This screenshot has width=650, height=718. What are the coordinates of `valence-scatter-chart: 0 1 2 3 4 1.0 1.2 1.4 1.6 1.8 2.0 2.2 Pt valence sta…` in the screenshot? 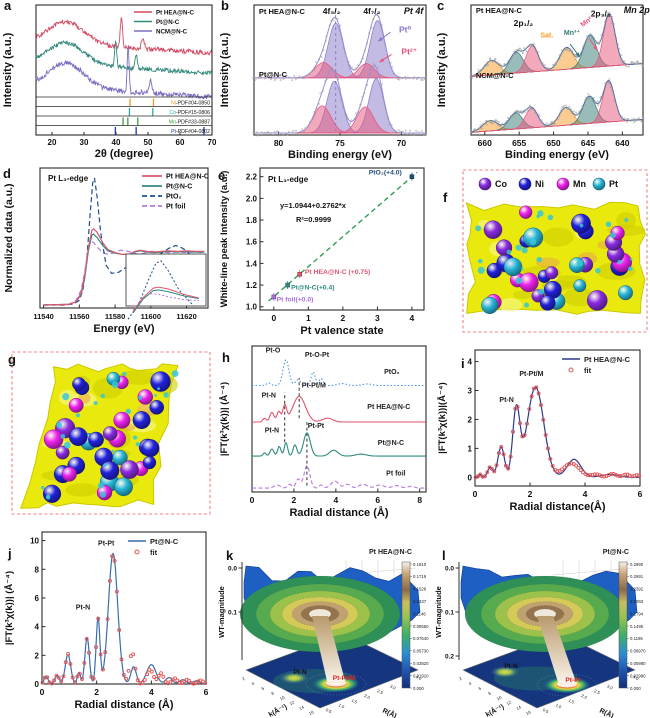 It's located at (322, 252).